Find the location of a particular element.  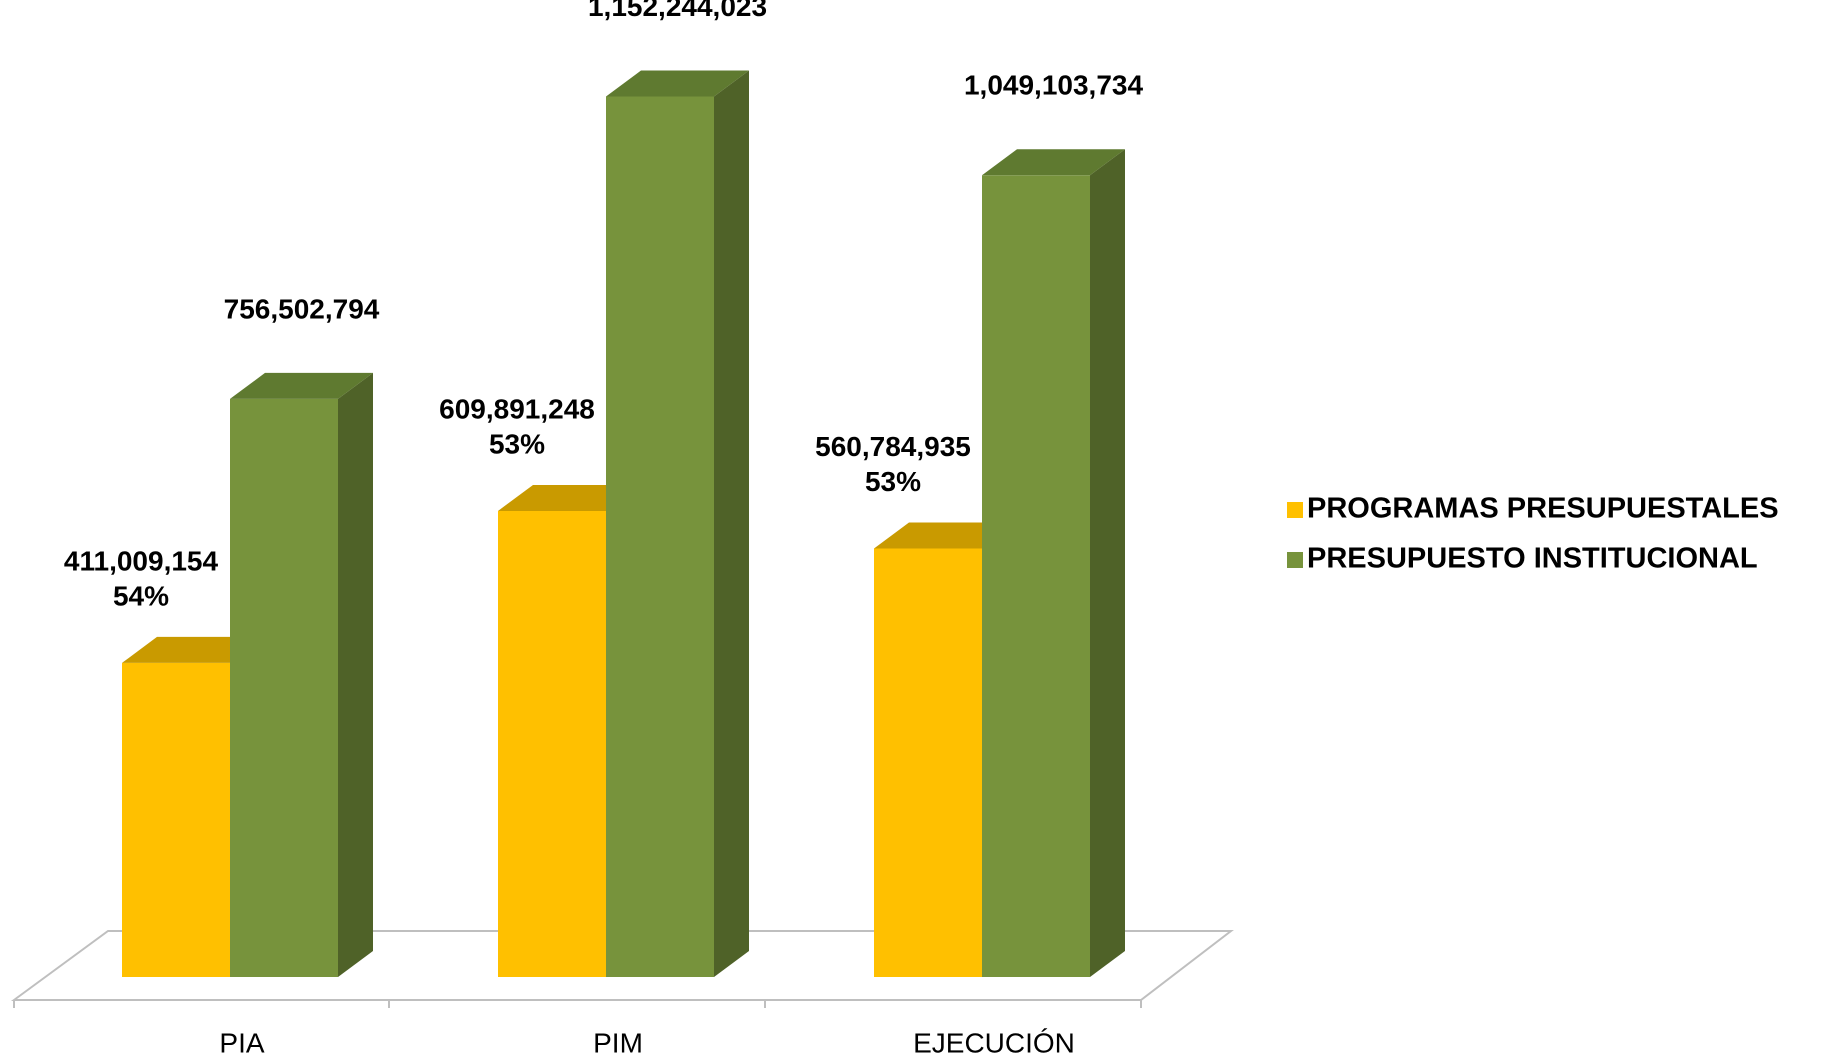

x-tick-label: PIM is located at coordinates (618, 1042).